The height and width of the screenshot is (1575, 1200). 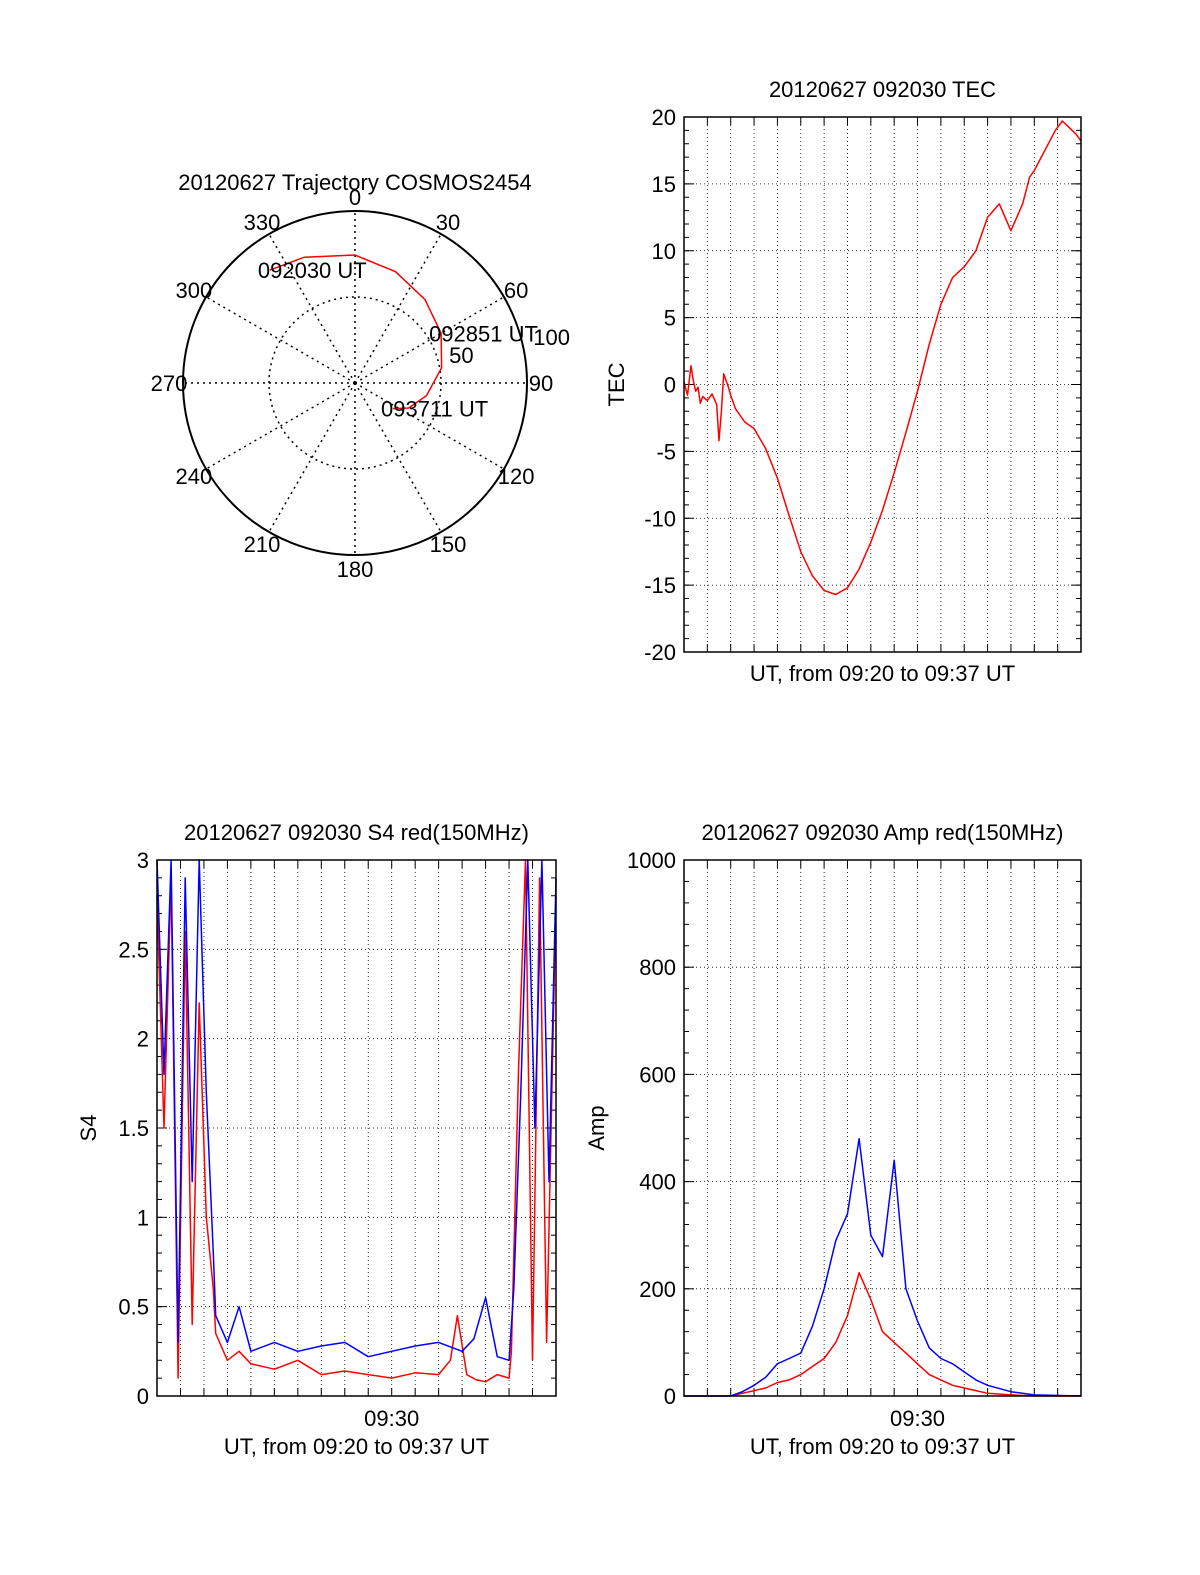 I want to click on y-tick-label: 1.5, so click(x=133, y=1128).